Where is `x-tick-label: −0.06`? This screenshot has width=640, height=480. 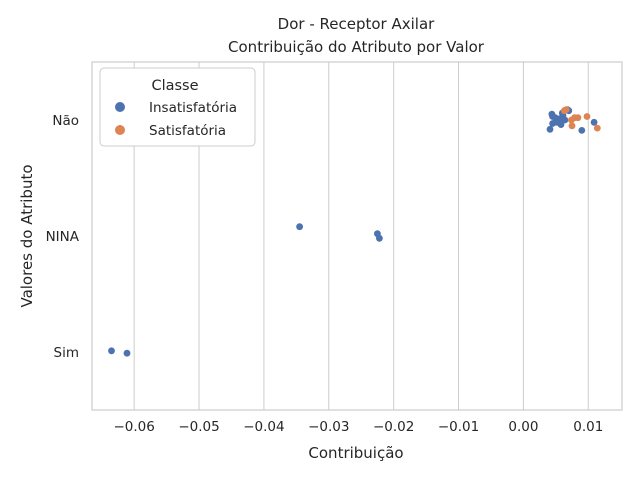 x-tick-label: −0.06 is located at coordinates (133, 427).